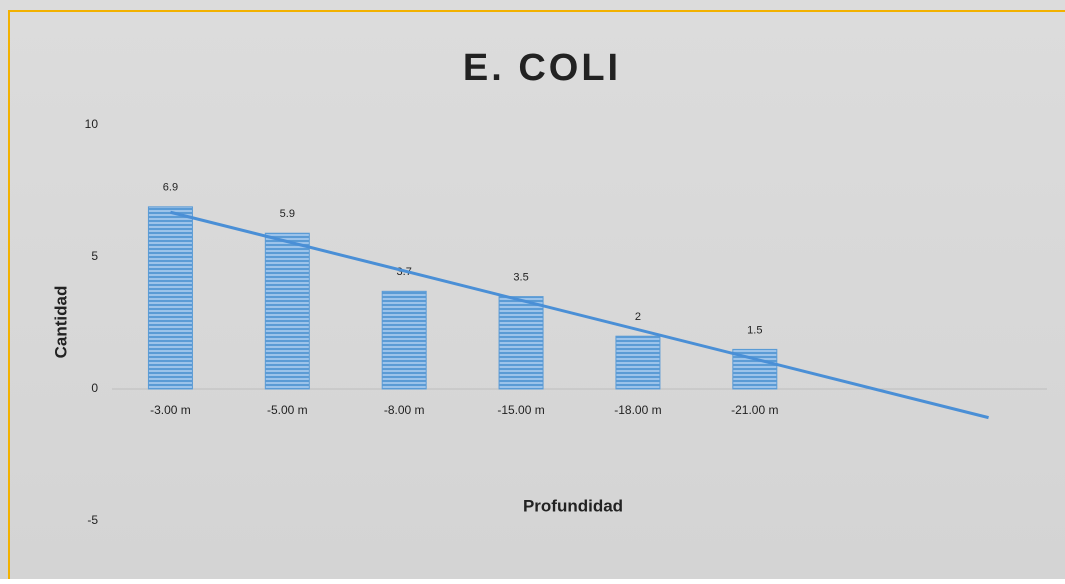 The width and height of the screenshot is (1065, 584). Describe the element at coordinates (542, 68) in the screenshot. I see `chart-title: E. COLI` at that location.